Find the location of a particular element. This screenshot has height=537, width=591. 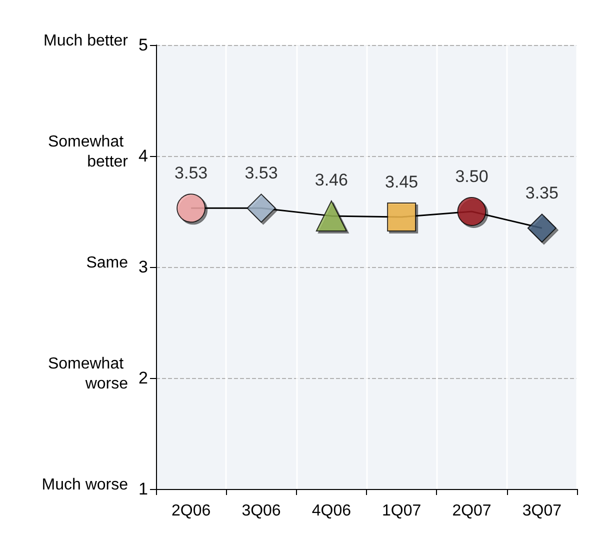

x-tick-label: 3Q06 is located at coordinates (261, 511).